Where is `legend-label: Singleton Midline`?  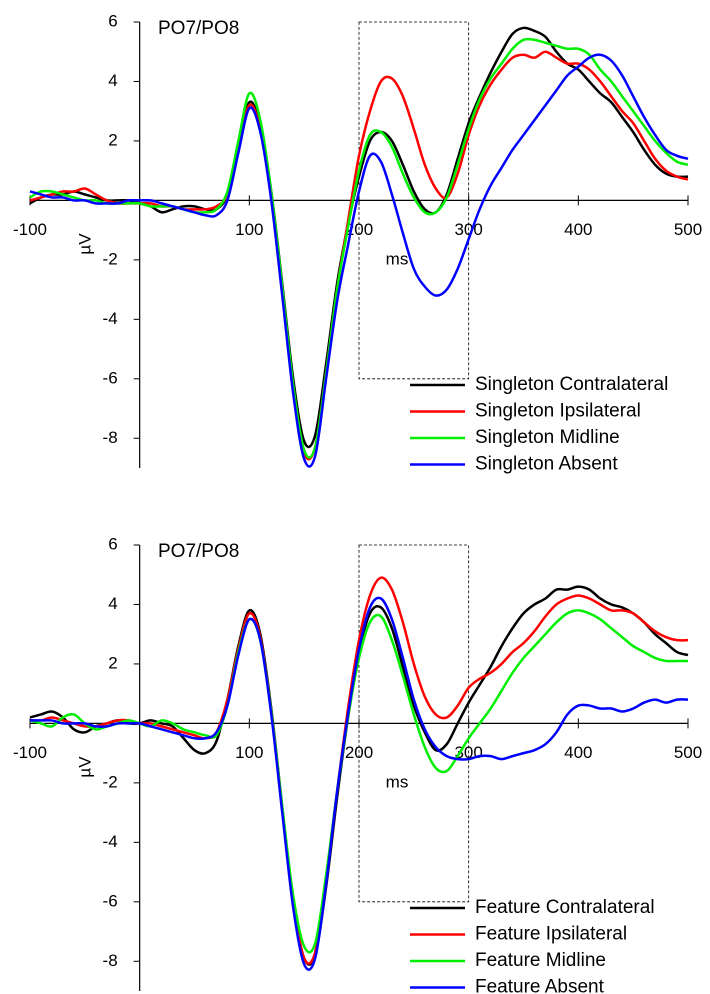 legend-label: Singleton Midline is located at coordinates (547, 437).